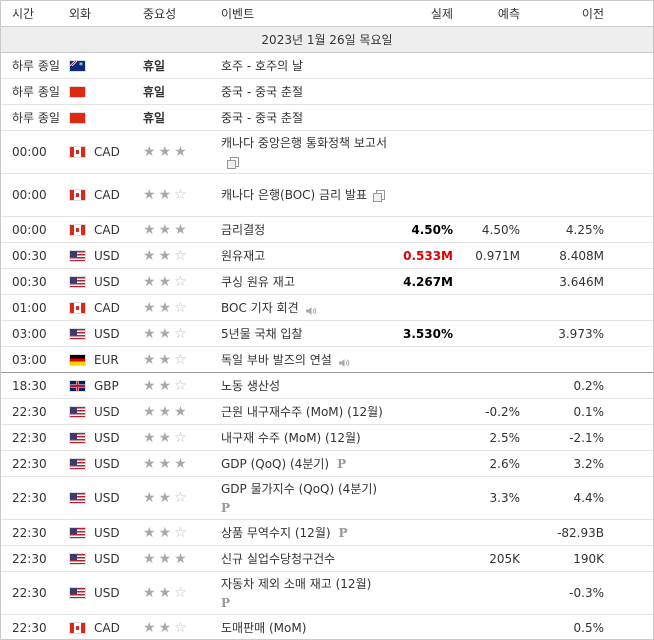 The height and width of the screenshot is (640, 654). I want to click on header-event: 이벤트, so click(238, 14).